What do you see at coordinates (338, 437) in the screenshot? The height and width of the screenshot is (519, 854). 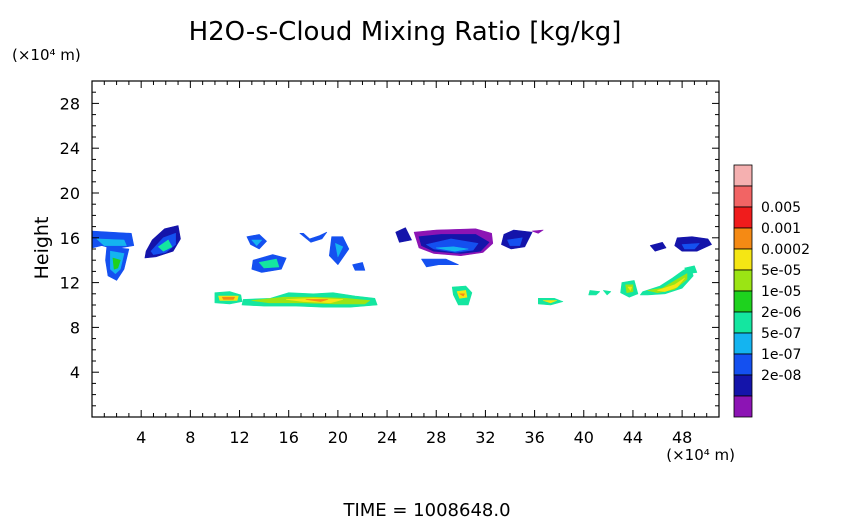 I see `x-tick-label: 20` at bounding box center [338, 437].